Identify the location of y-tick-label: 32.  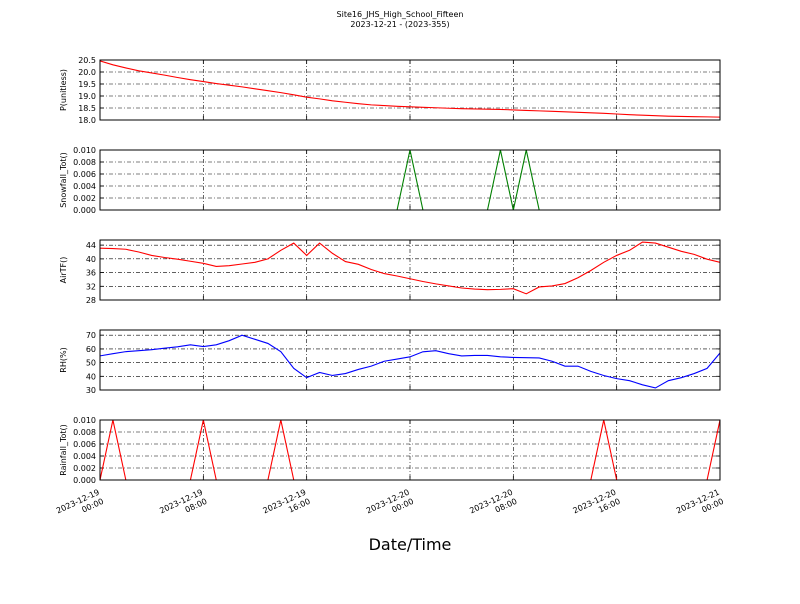
(91, 286).